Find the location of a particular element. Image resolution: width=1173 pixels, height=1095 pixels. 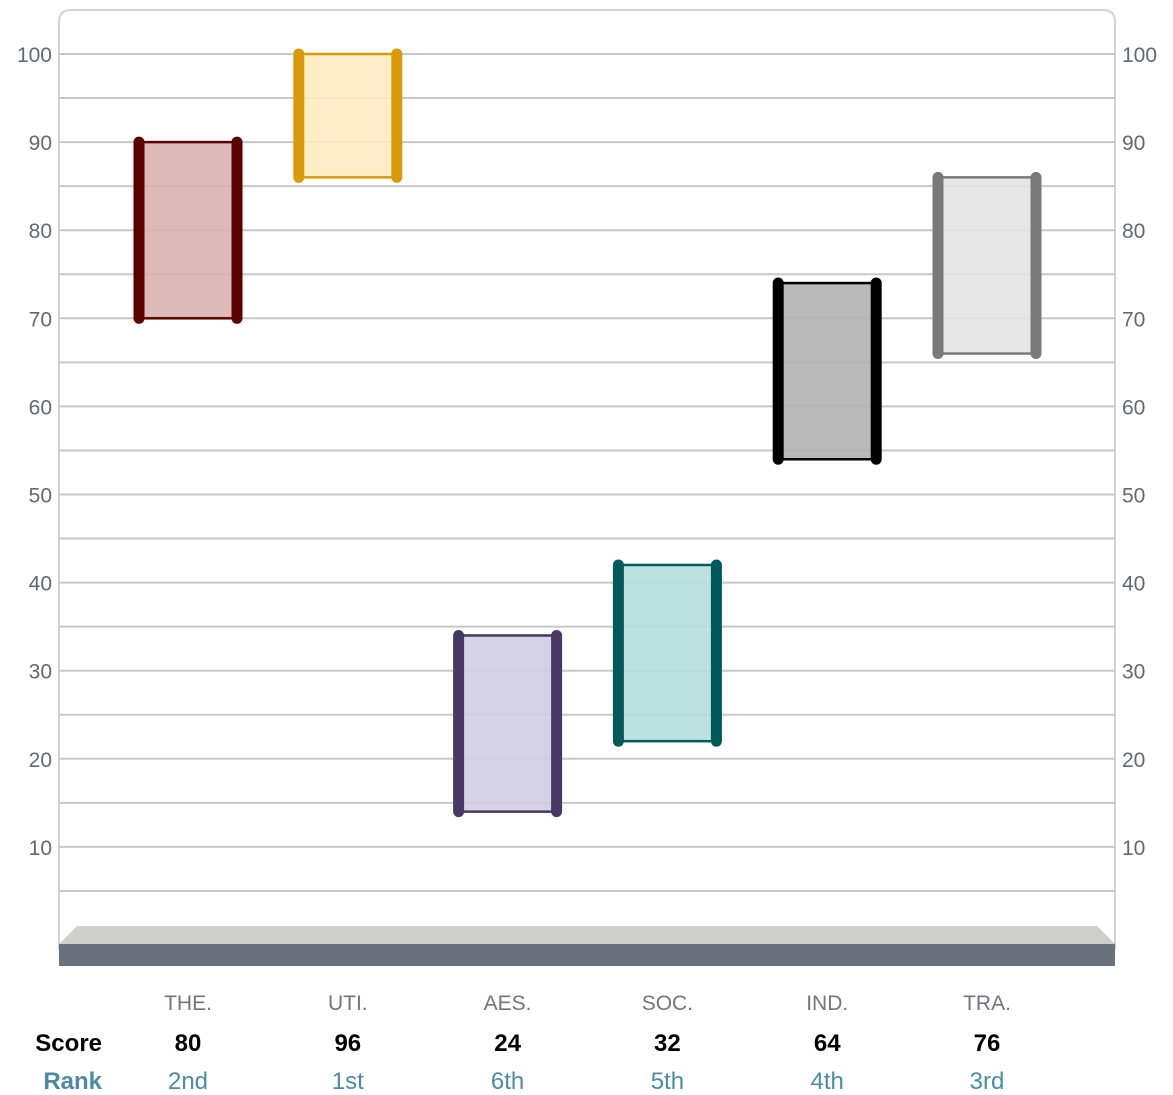

y-tick-label-left: 10 is located at coordinates (40, 848).